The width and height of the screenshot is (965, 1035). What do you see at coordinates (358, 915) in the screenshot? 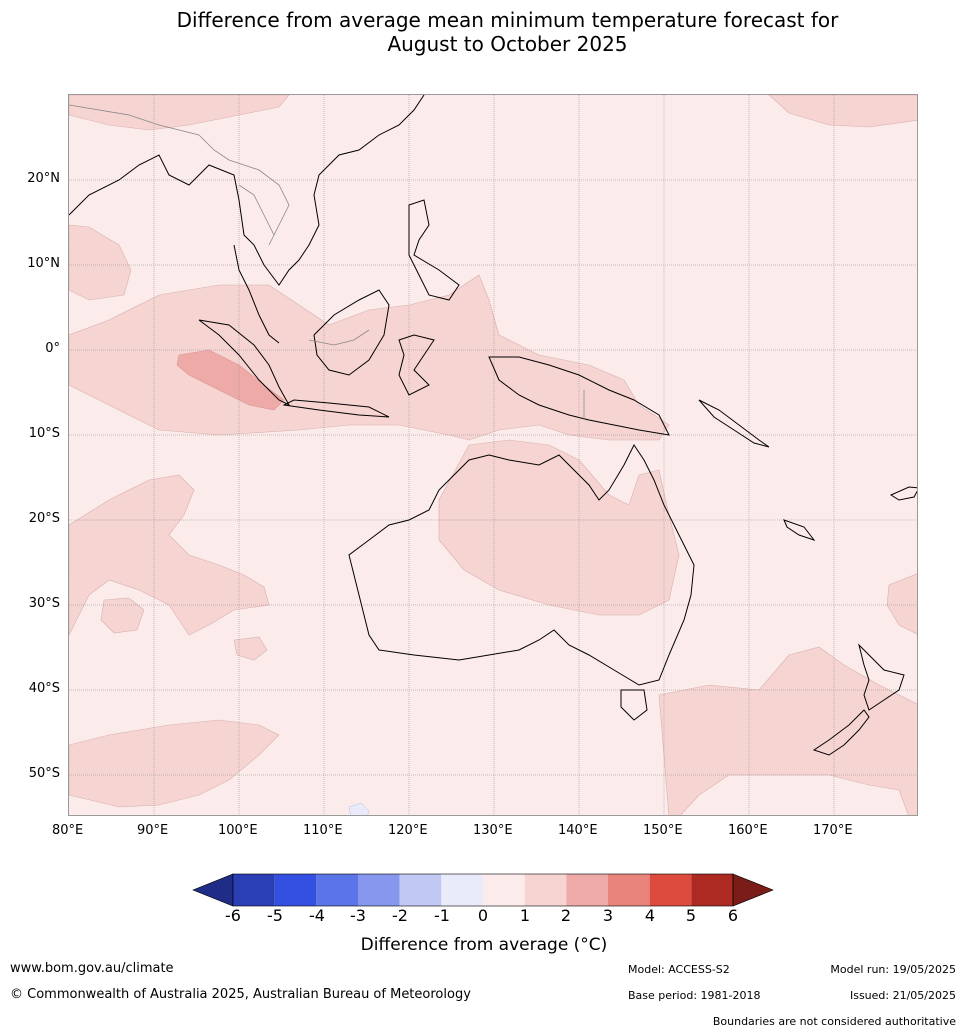
I see `colorbar-tick: -3` at bounding box center [358, 915].